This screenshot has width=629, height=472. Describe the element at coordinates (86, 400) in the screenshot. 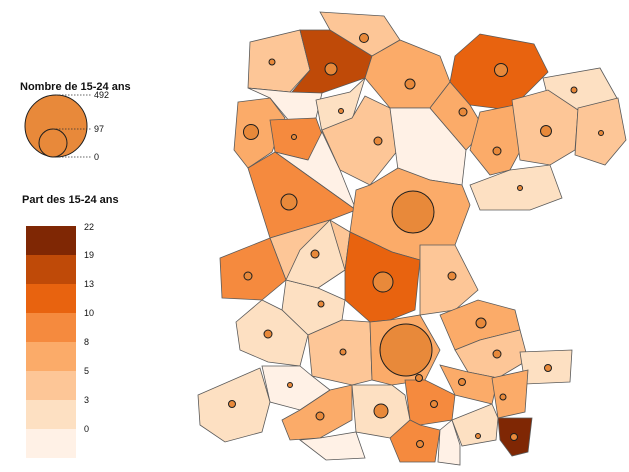

I see `class-break-label: 3` at that location.